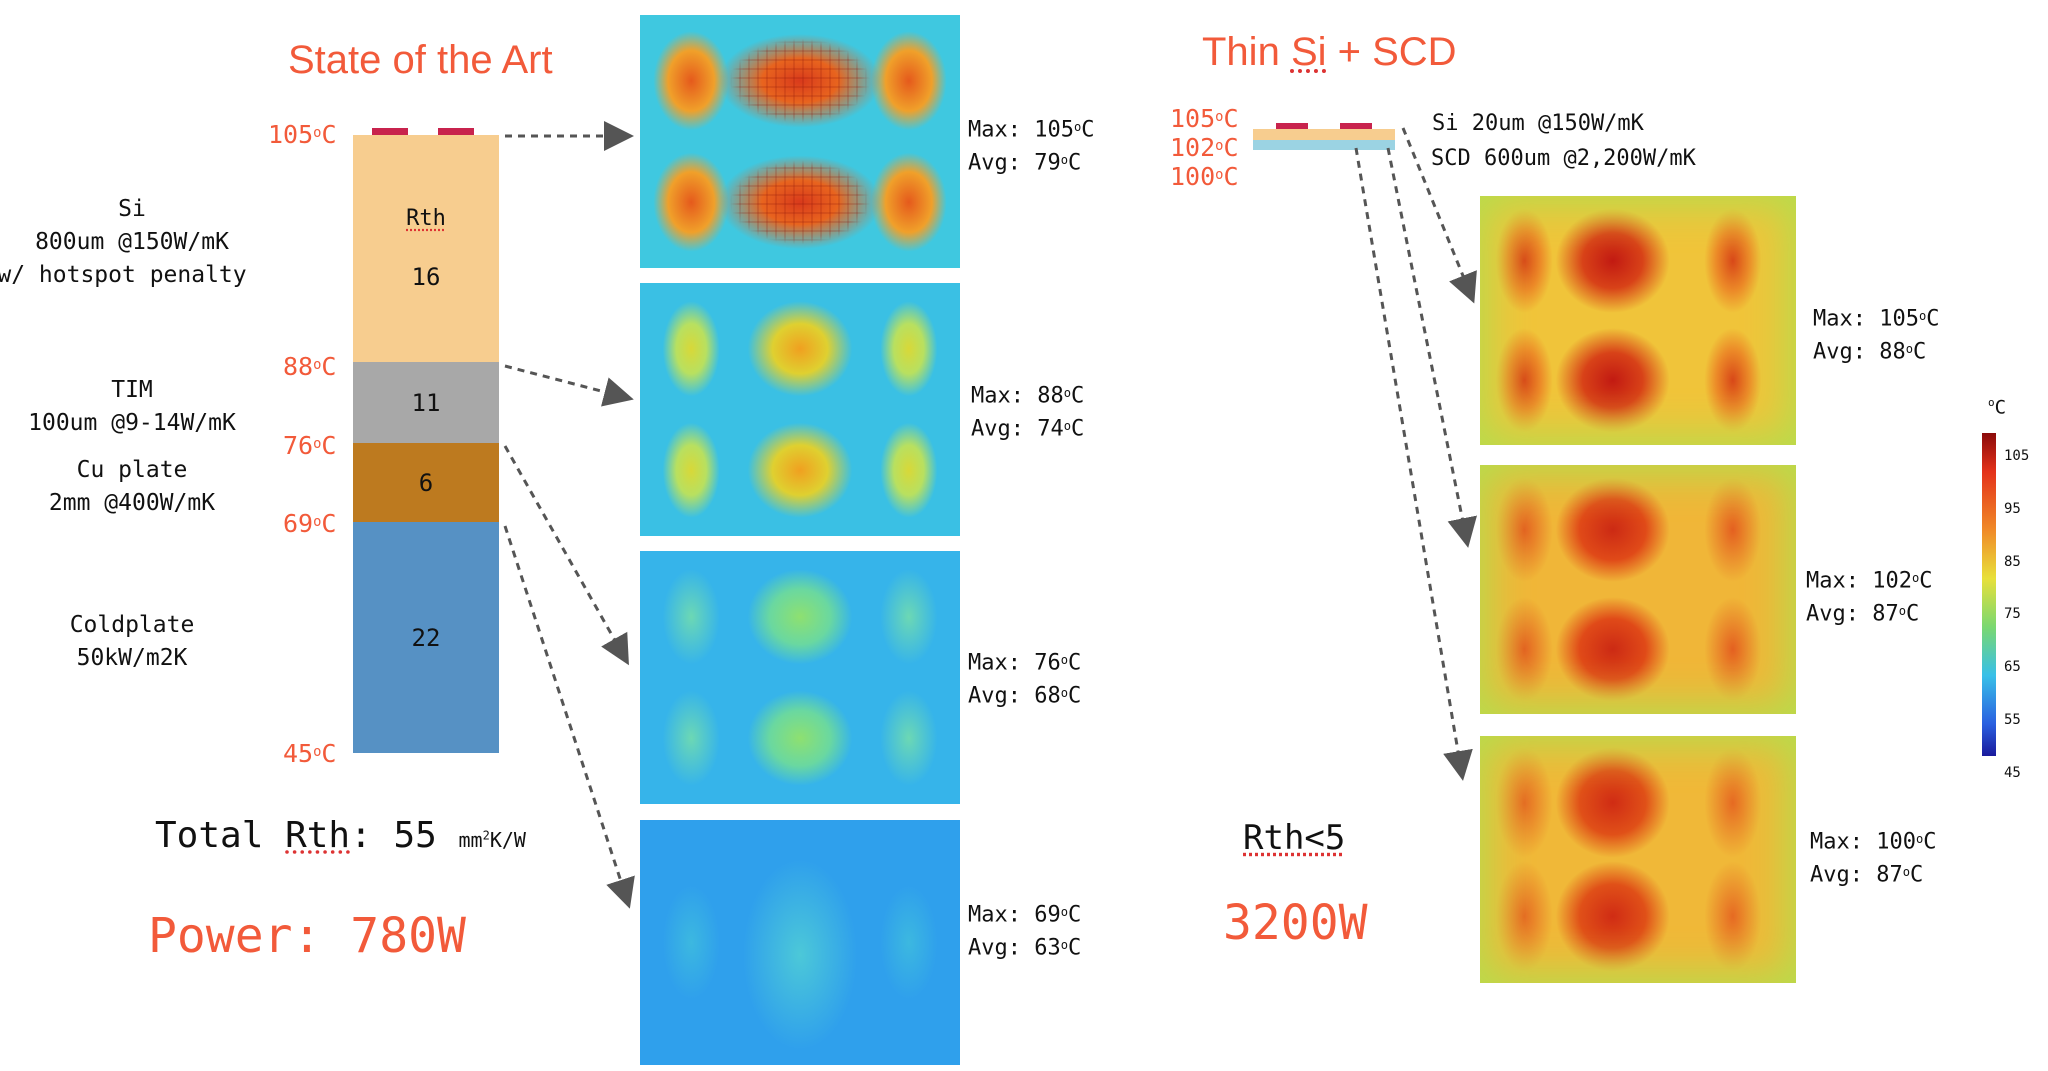 This screenshot has width=2048, height=1071. What do you see at coordinates (1204, 147) in the screenshot?
I see `temp-label: 102oC` at bounding box center [1204, 147].